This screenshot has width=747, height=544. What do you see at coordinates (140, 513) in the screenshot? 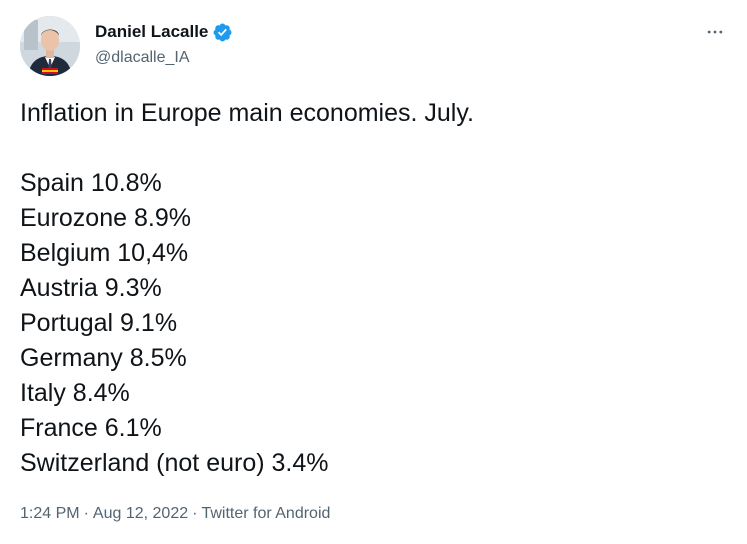
I see `tweet-date: Aug 12, 2022` at bounding box center [140, 513].